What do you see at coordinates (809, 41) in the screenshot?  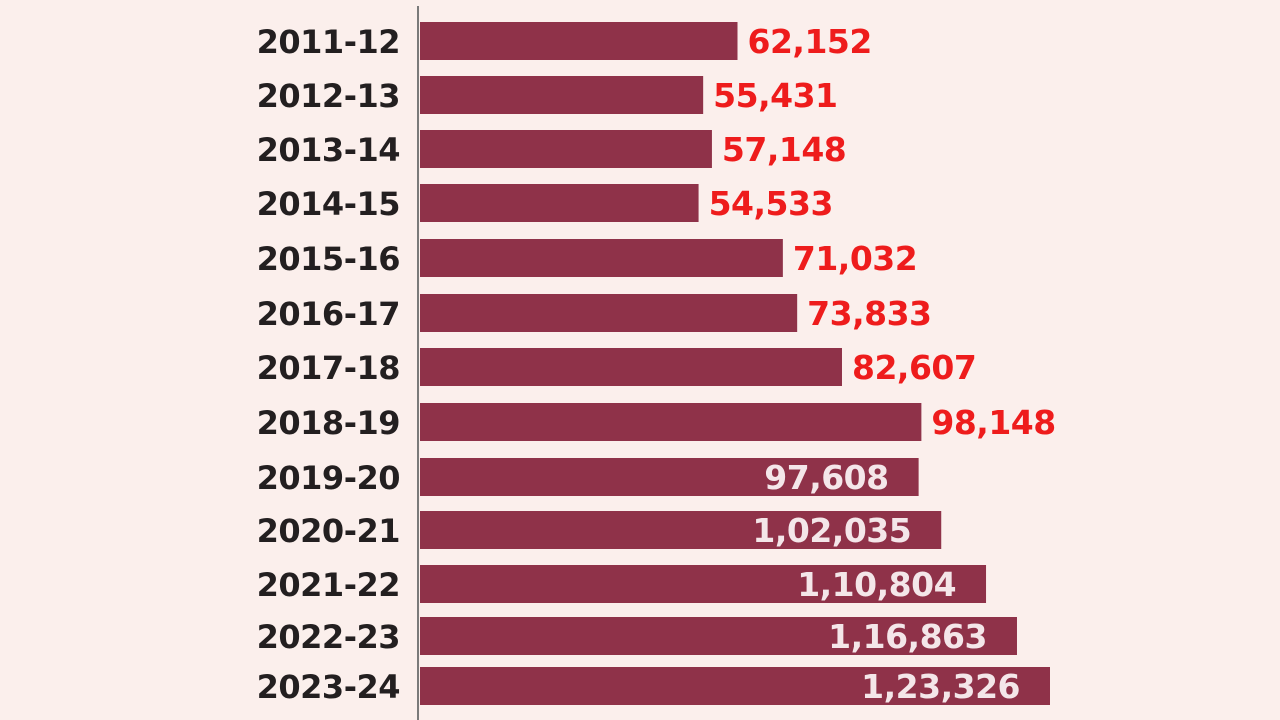 I see `value-label: 62,152` at bounding box center [809, 41].